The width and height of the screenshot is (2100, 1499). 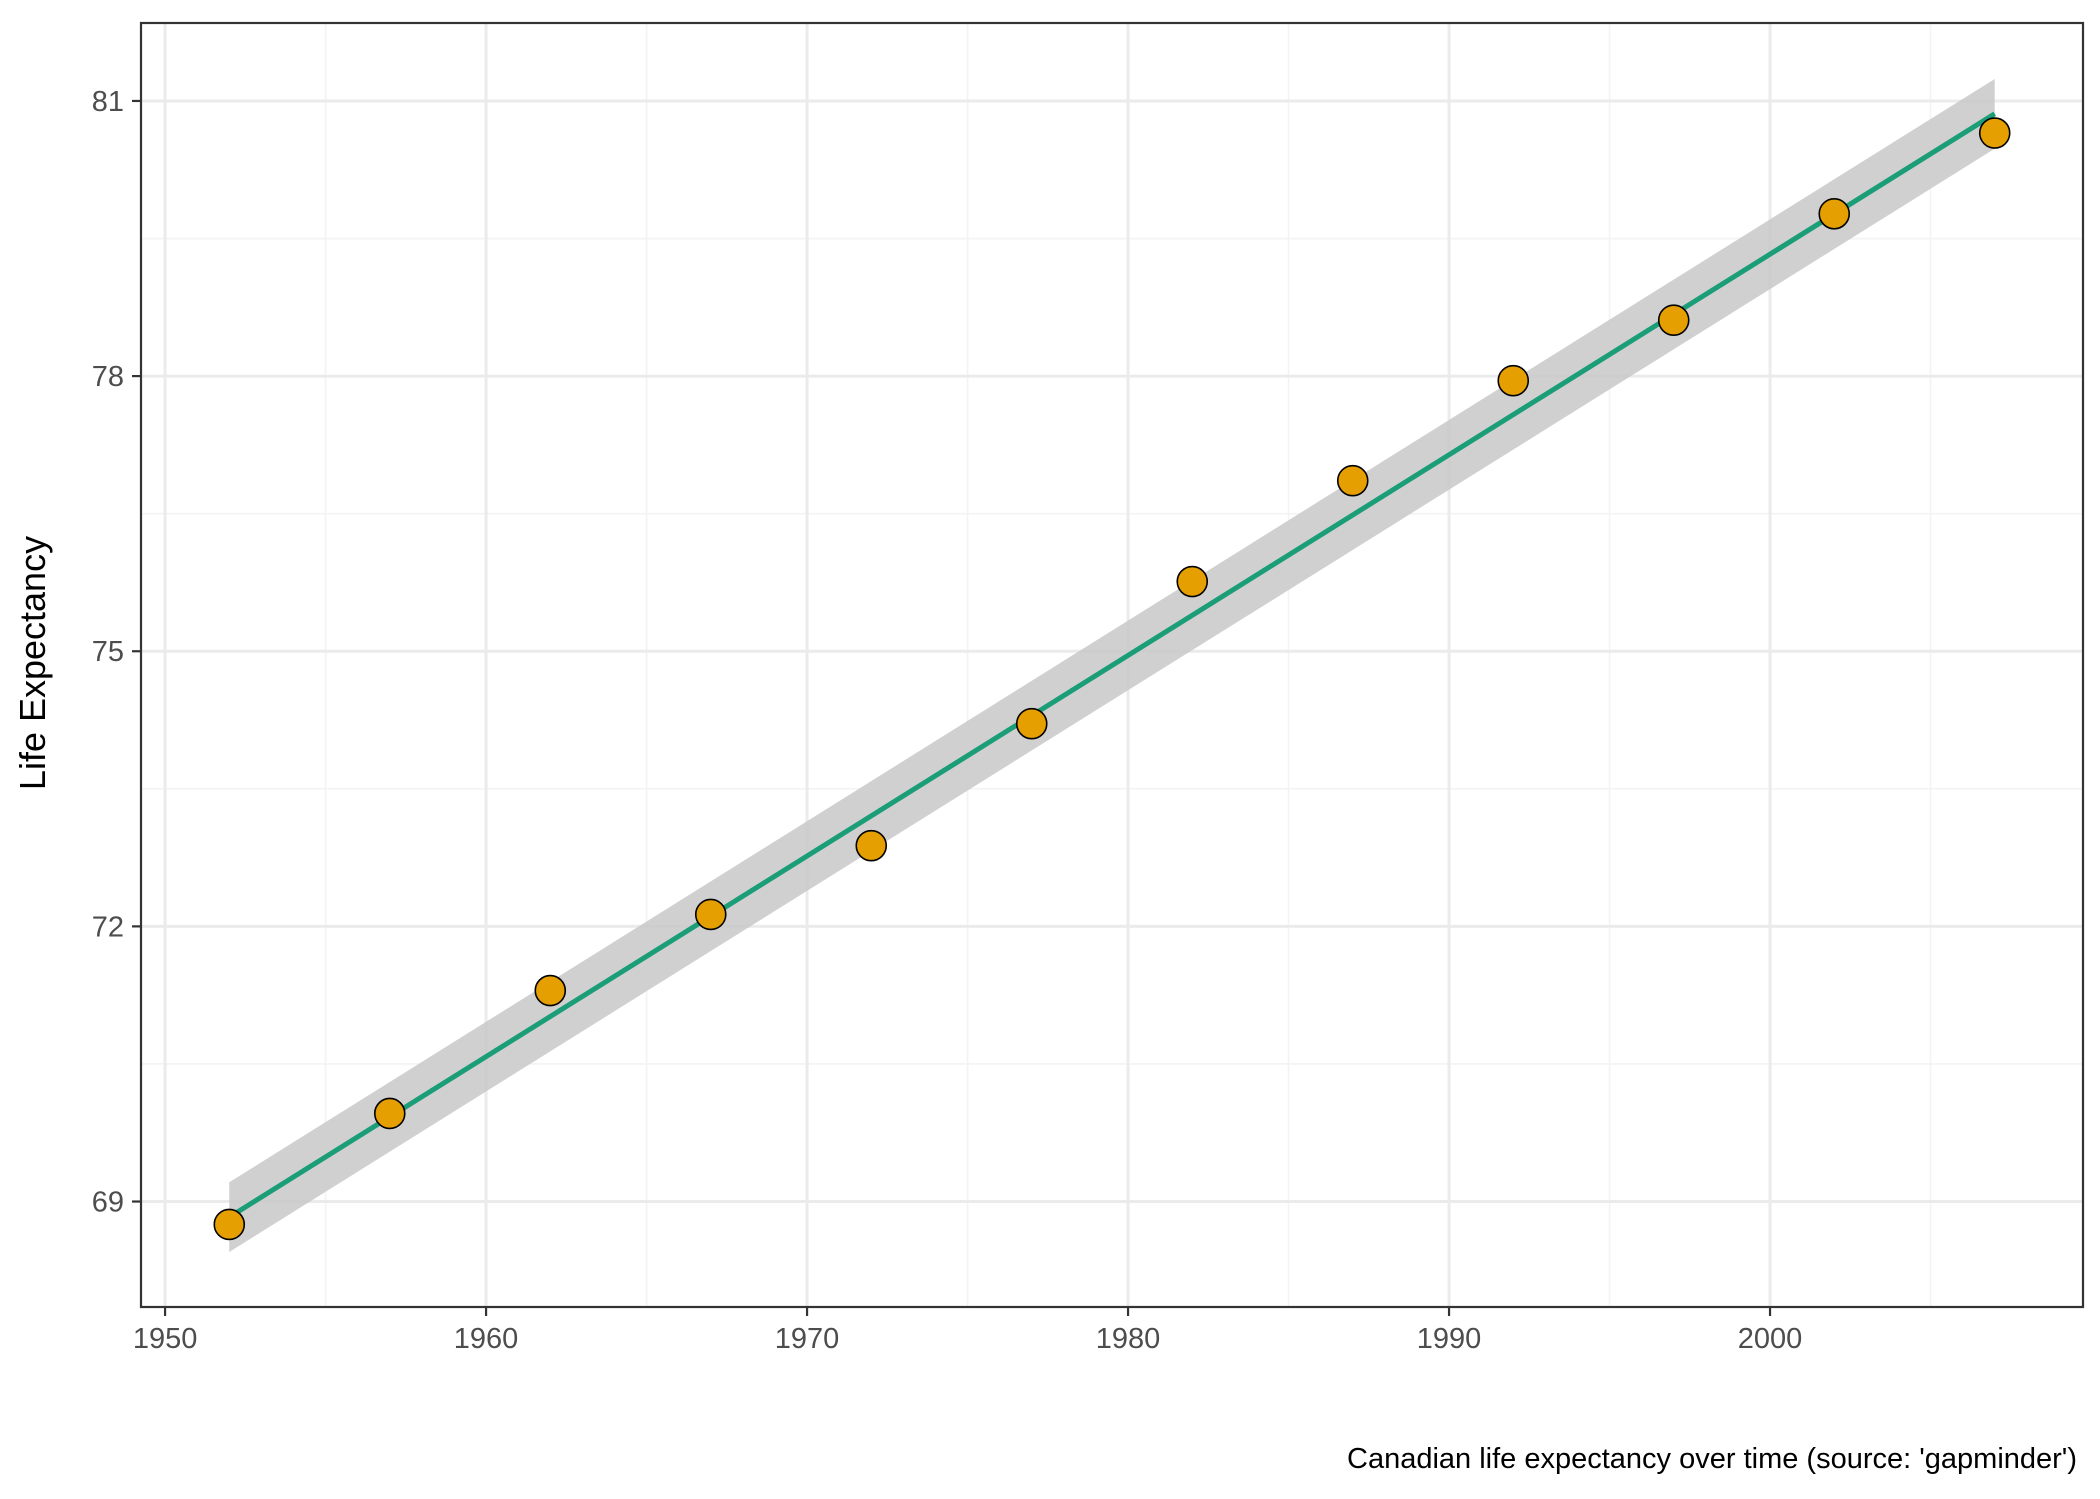 I want to click on data-point-1962, so click(x=550, y=990).